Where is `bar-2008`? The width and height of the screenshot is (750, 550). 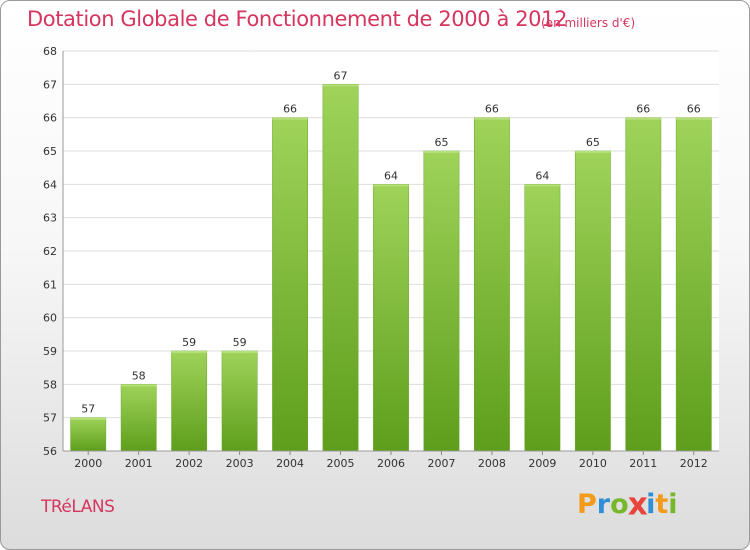 bar-2008 is located at coordinates (492, 284).